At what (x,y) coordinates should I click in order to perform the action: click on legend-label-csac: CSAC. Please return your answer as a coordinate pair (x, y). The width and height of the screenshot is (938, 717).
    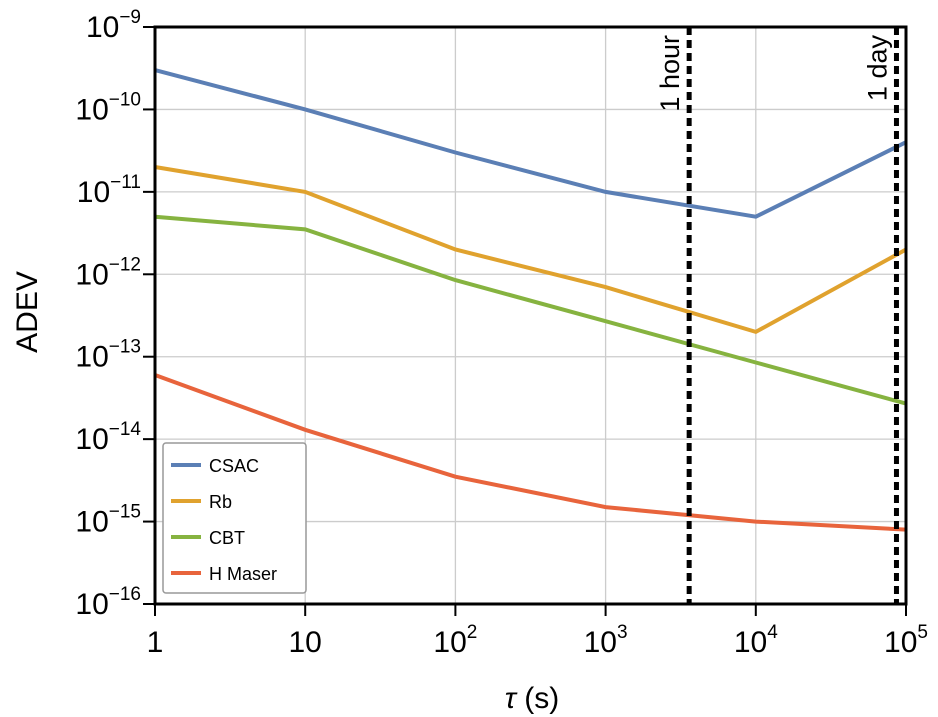
    Looking at the image, I should click on (234, 466).